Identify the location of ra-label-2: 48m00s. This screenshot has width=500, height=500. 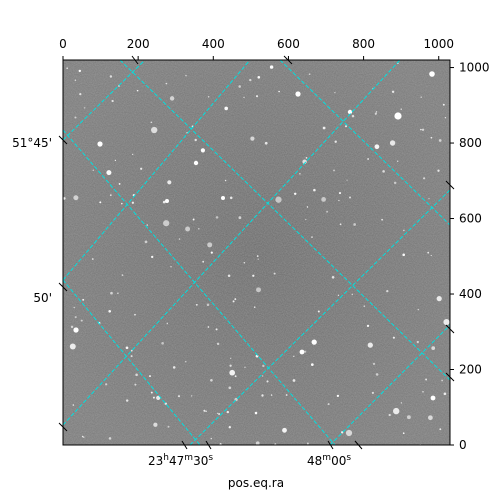
(329, 460).